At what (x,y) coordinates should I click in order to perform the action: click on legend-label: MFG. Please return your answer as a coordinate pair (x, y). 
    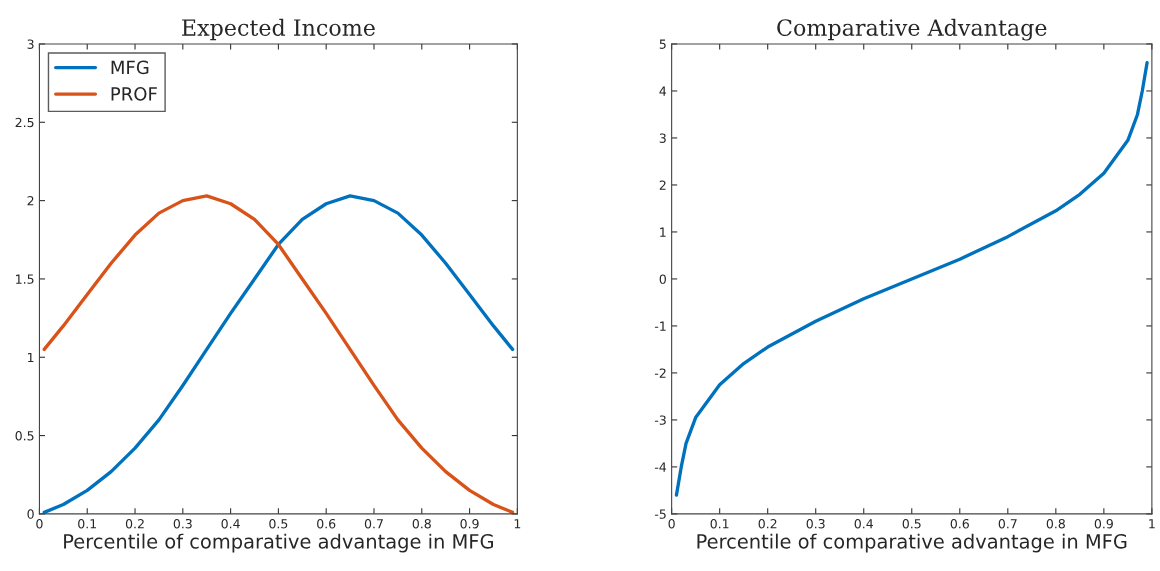
    Looking at the image, I should click on (130, 67).